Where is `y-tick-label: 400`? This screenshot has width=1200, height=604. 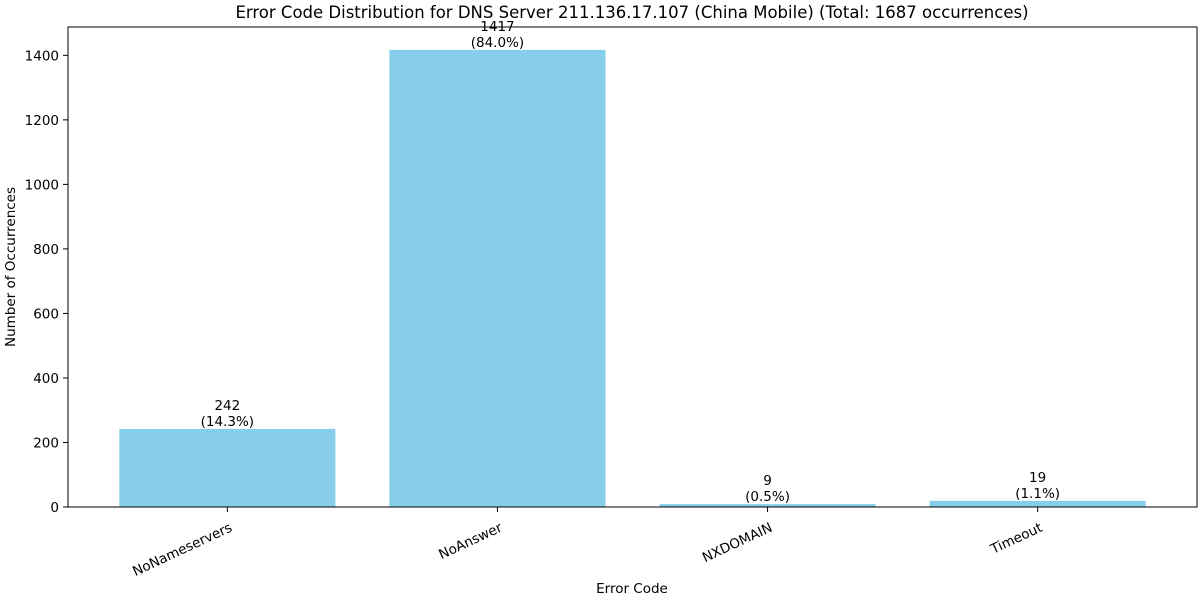
y-tick-label: 400 is located at coordinates (46, 379).